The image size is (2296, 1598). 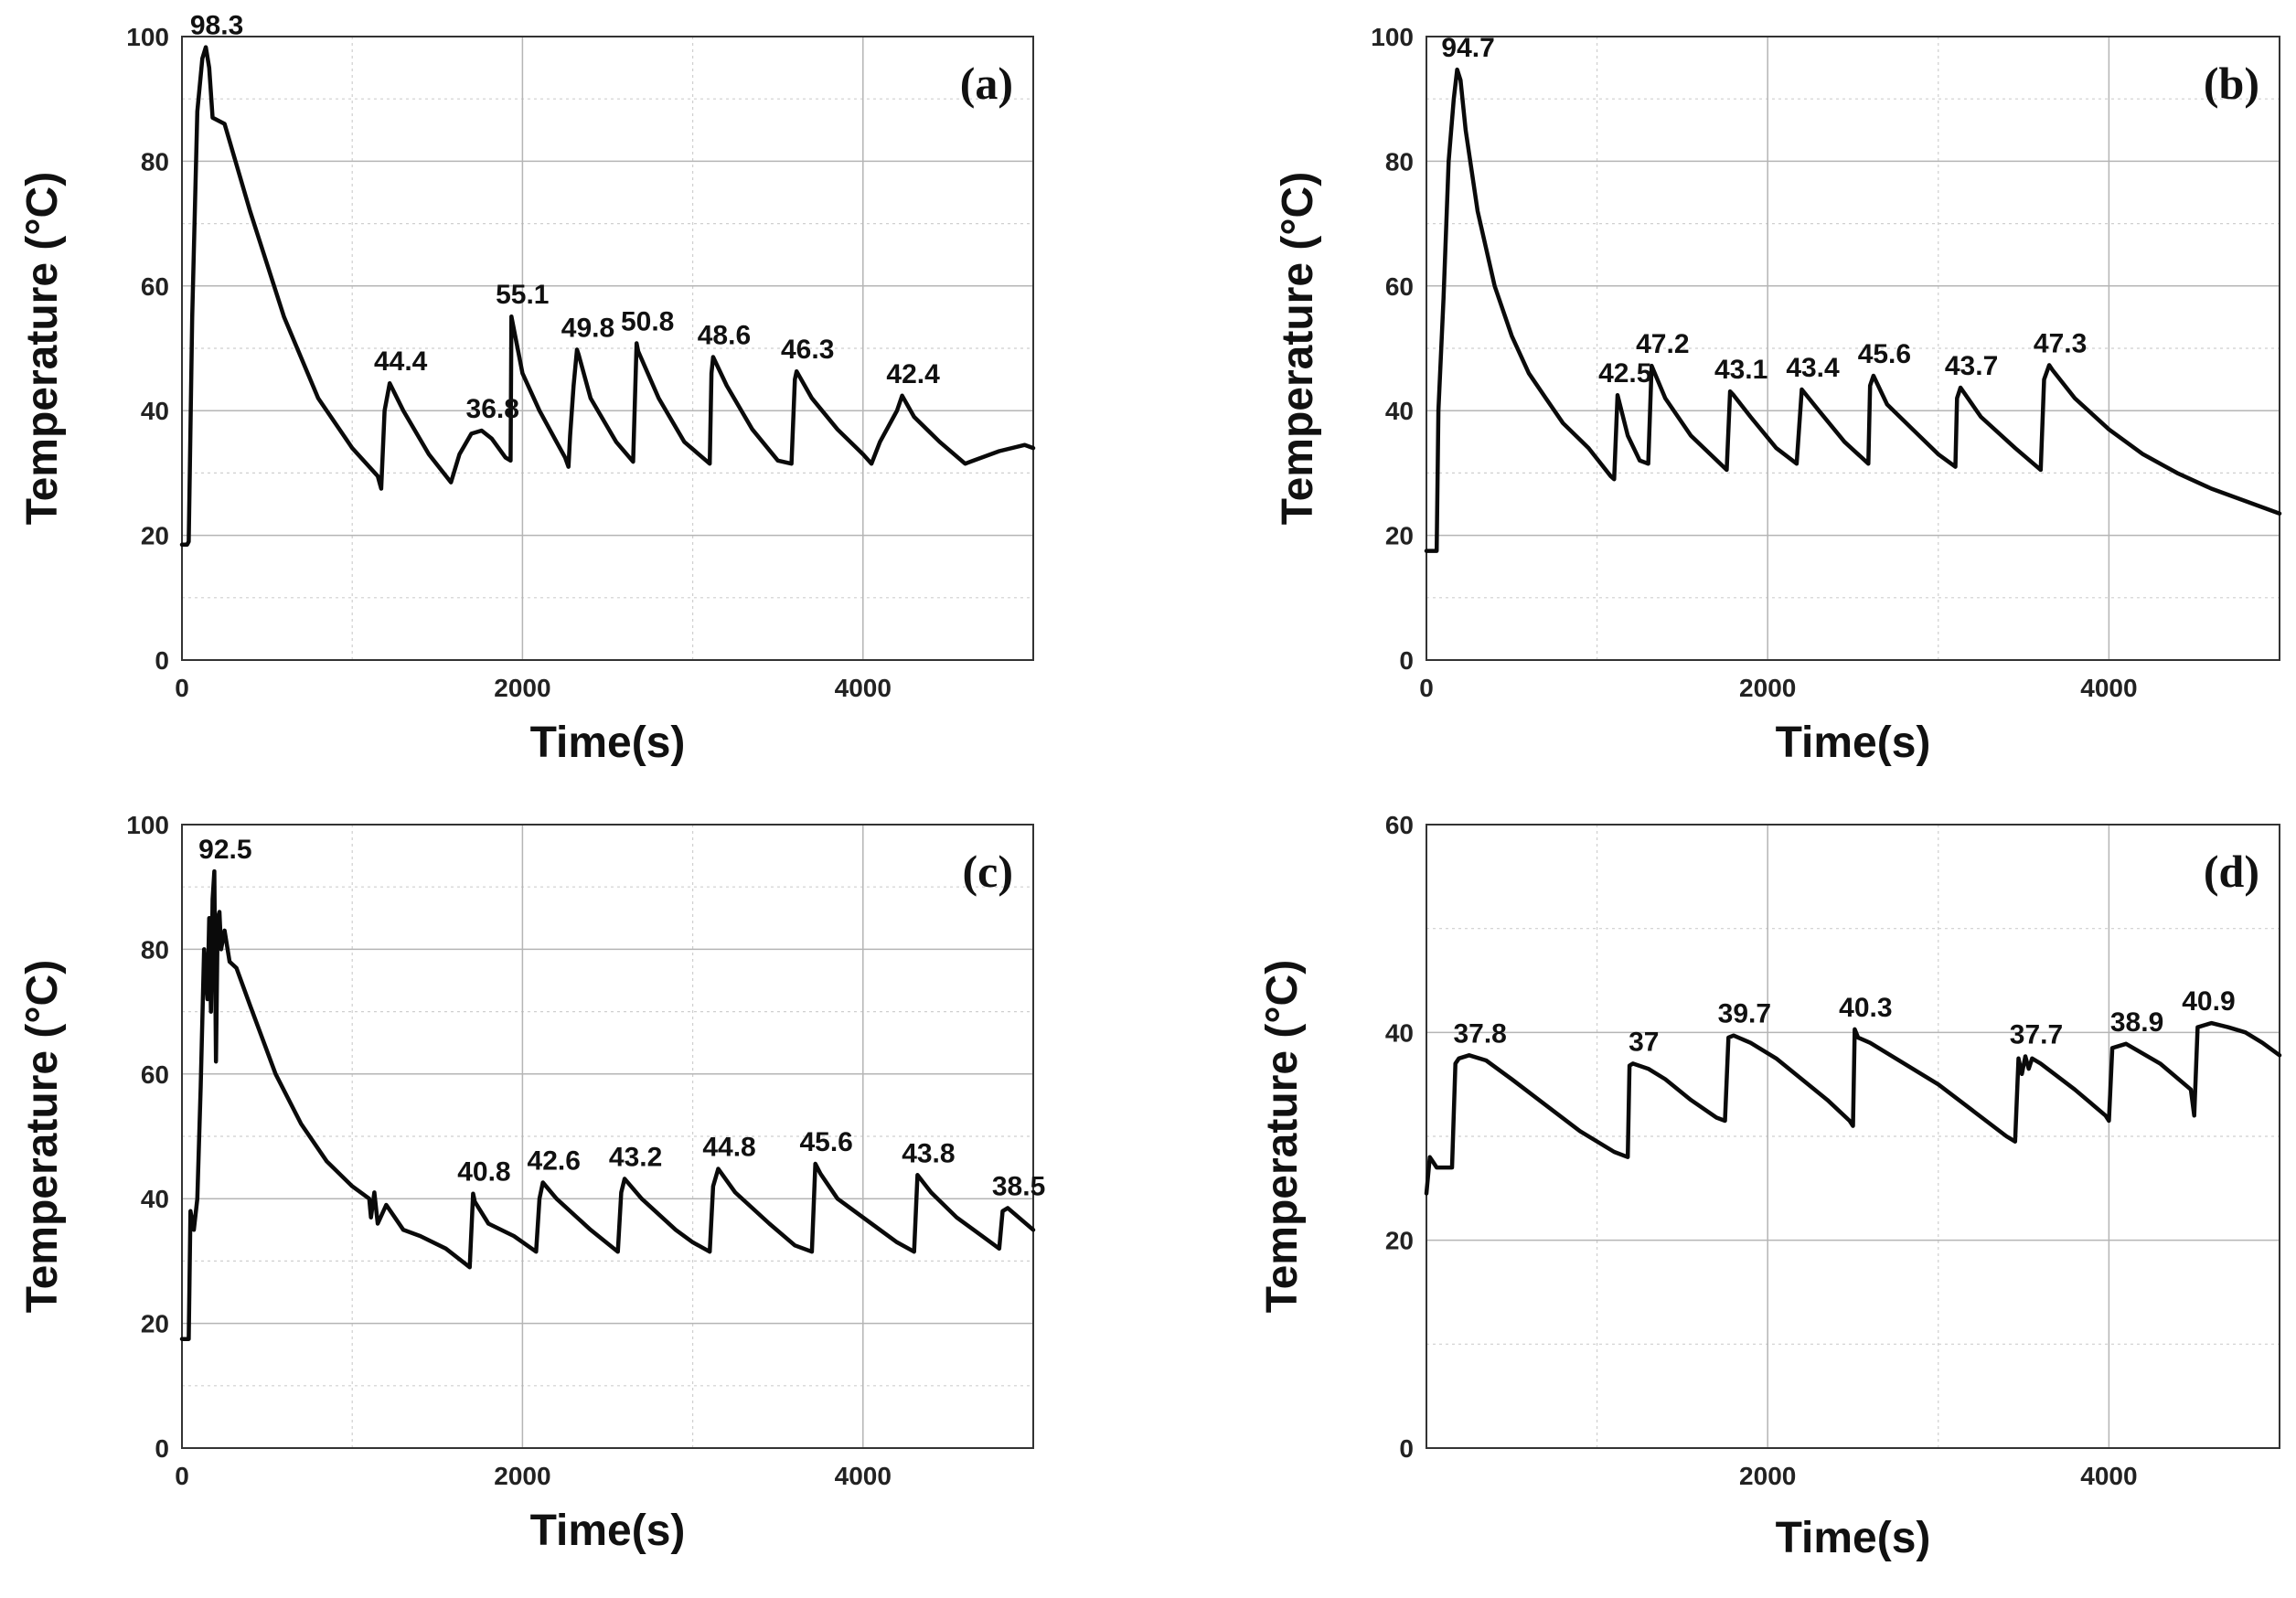 What do you see at coordinates (728, 1147) in the screenshot?
I see `peak-value-label: 44.8` at bounding box center [728, 1147].